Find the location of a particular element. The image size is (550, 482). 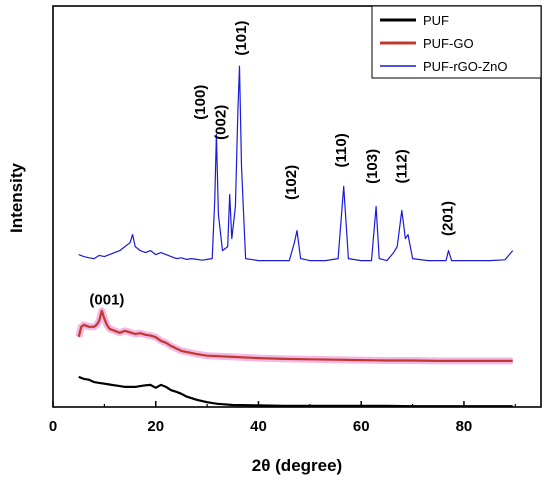

legend-label-puf-go: PUF-GO is located at coordinates (448, 43).